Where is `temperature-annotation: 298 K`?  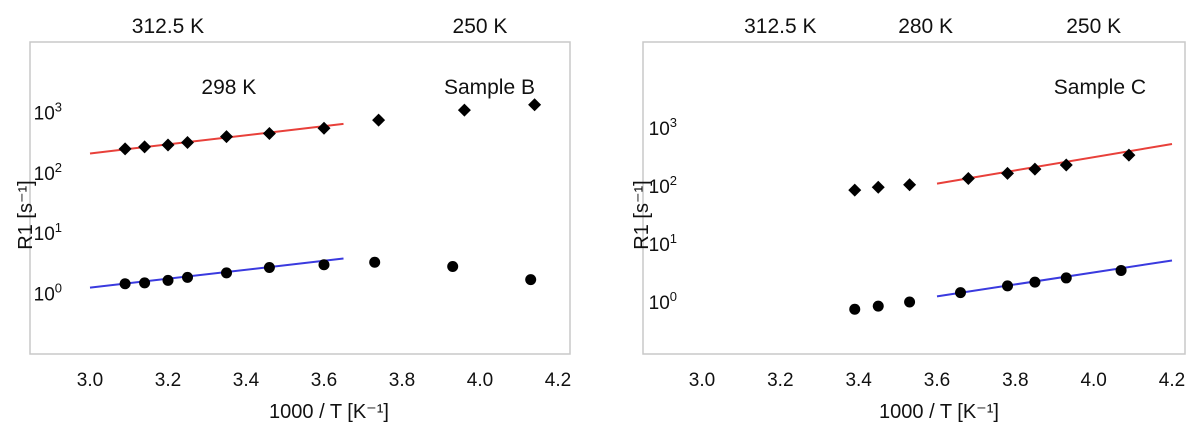 temperature-annotation: 298 K is located at coordinates (228, 87).